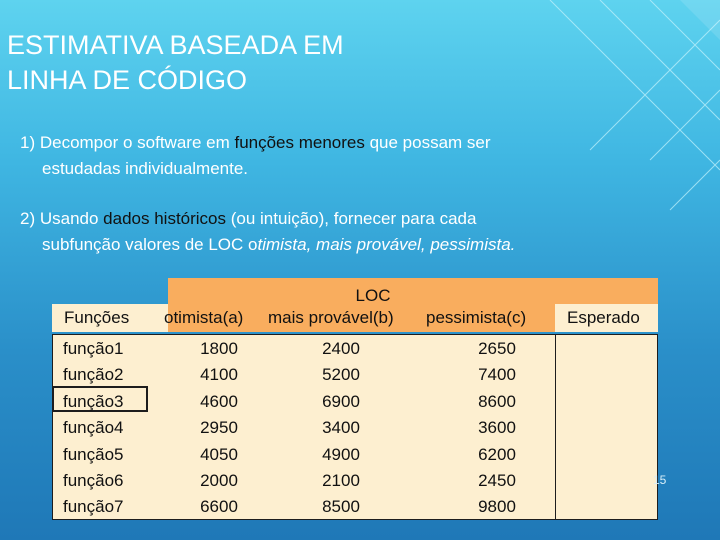 The width and height of the screenshot is (720, 540). What do you see at coordinates (341, 374) in the screenshot?
I see `row-2-provavel: 5200` at bounding box center [341, 374].